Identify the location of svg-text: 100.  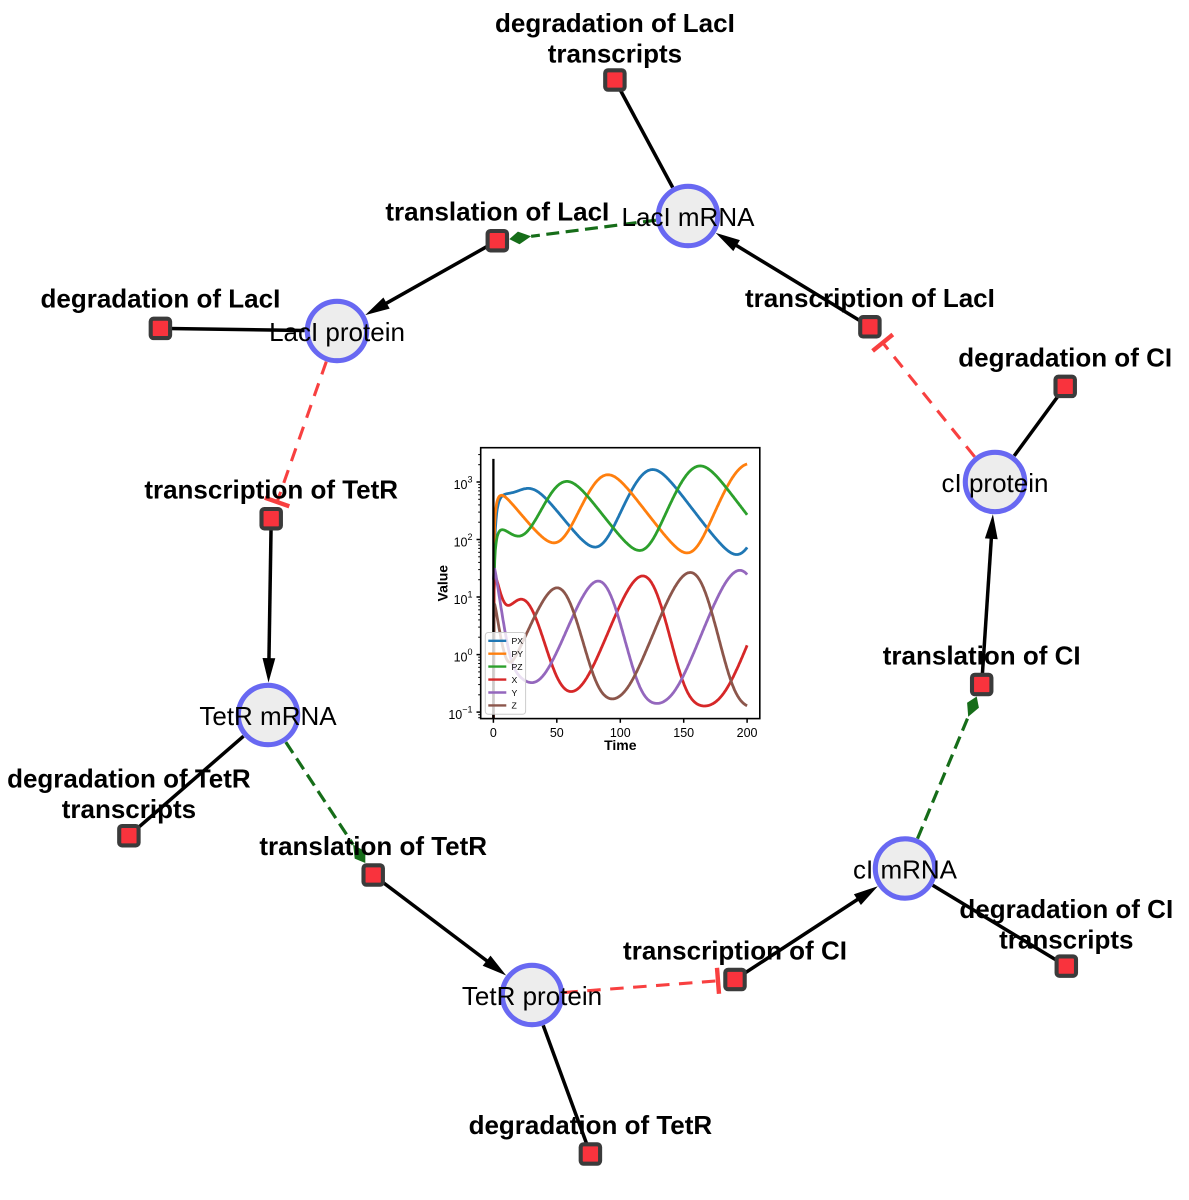
(620, 733).